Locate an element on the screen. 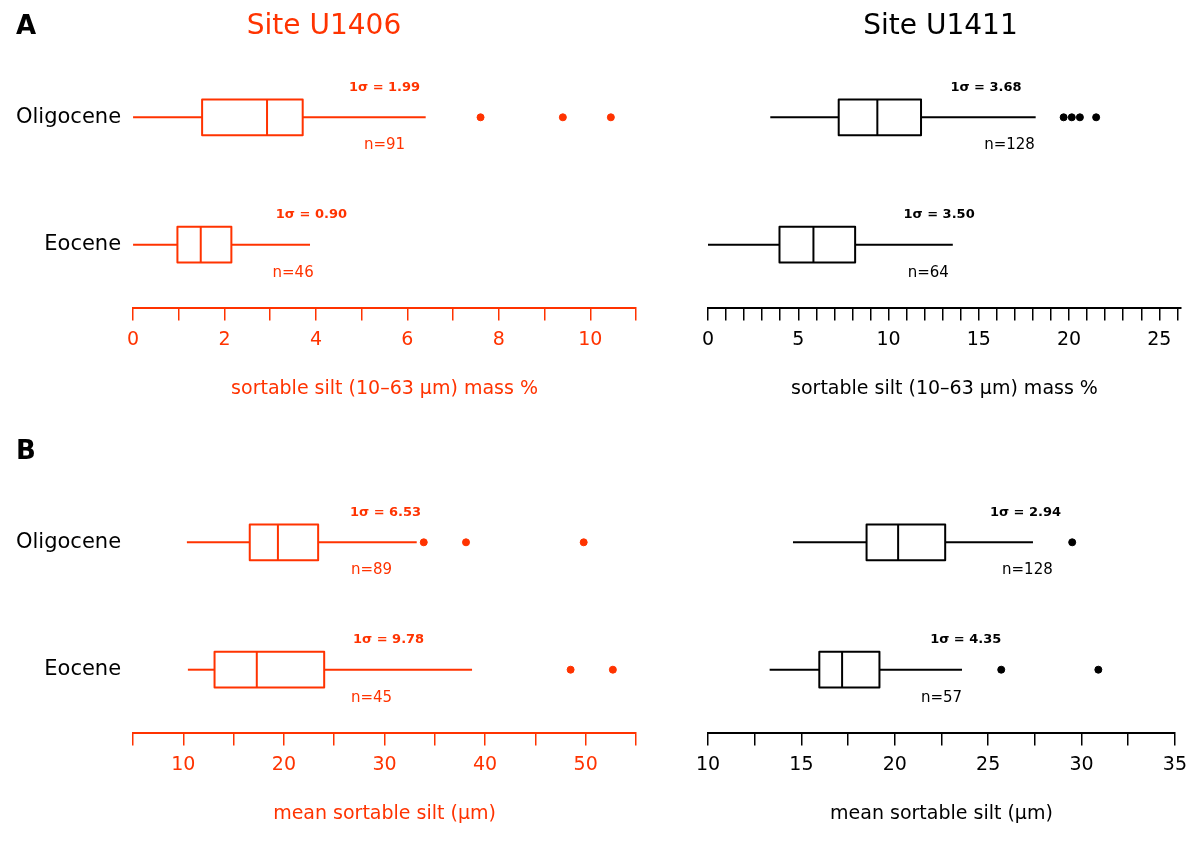 This screenshot has height=841, width=1195. x-tick-label: 8 is located at coordinates (498, 337).